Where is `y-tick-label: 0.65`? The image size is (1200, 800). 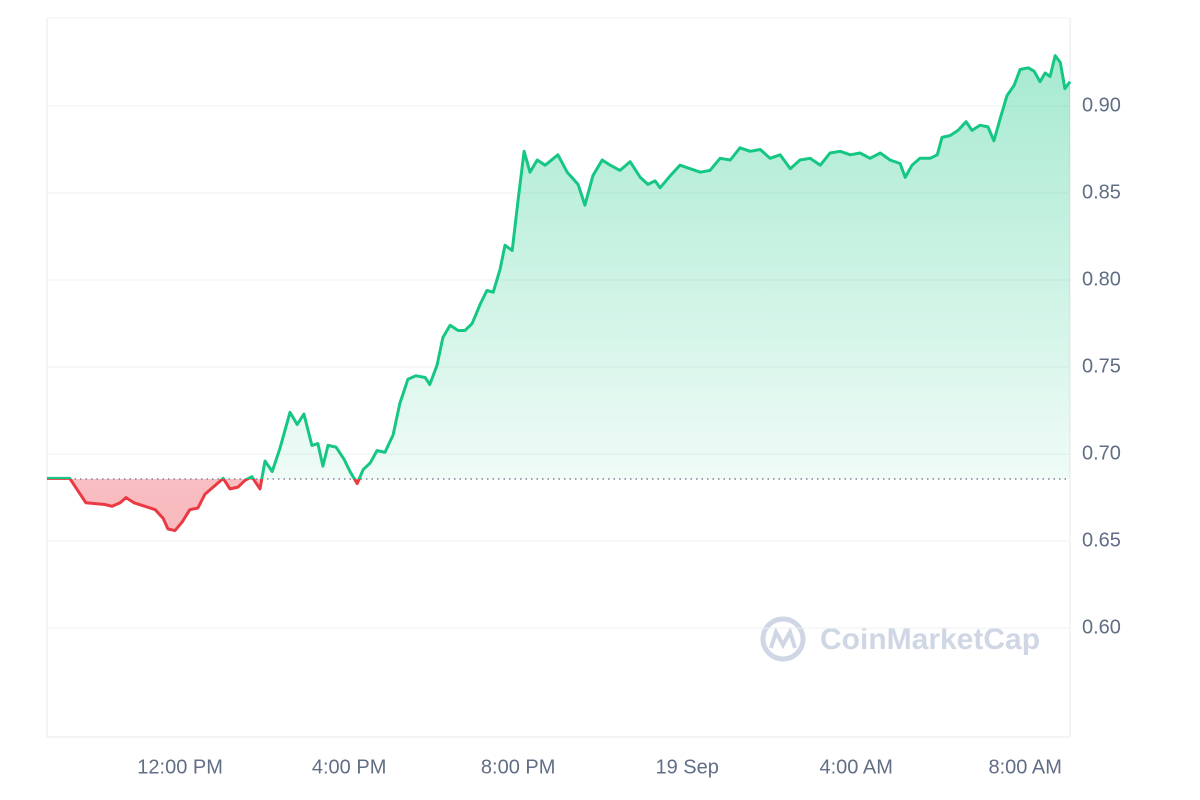 y-tick-label: 0.65 is located at coordinates (1101, 540).